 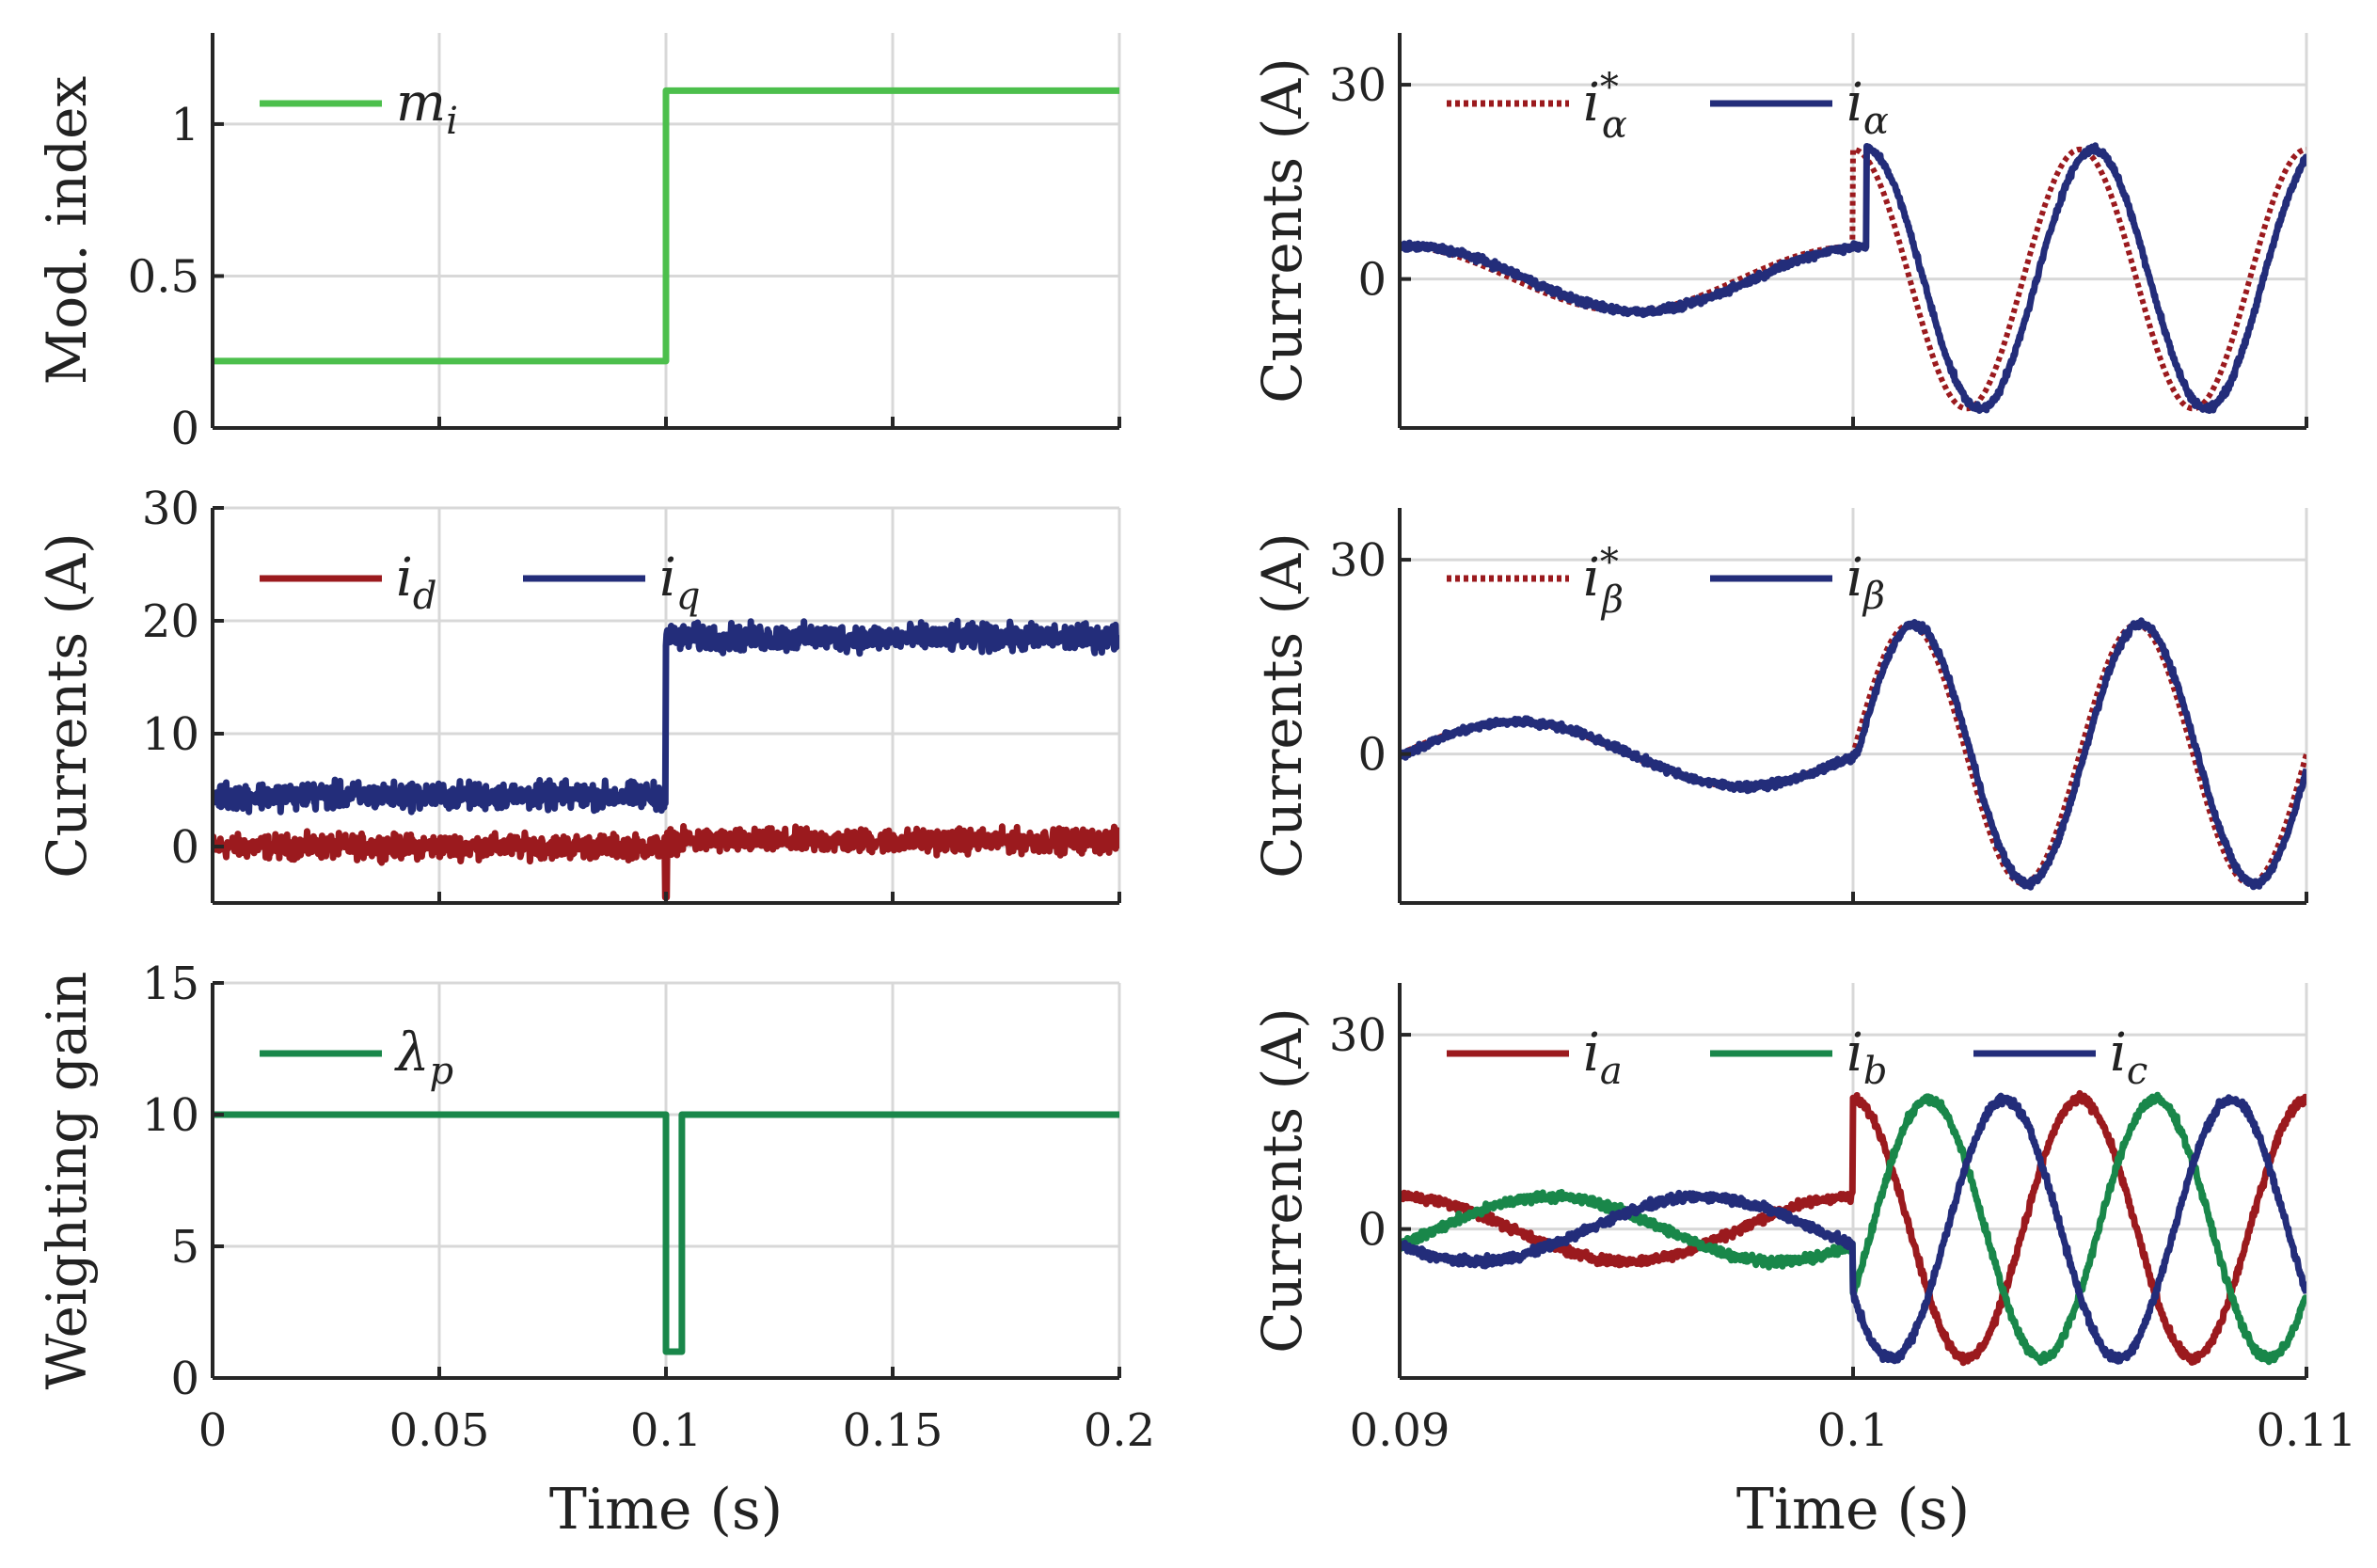 What do you see at coordinates (439, 1430) in the screenshot?
I see `x-tick-label: 0.05` at bounding box center [439, 1430].